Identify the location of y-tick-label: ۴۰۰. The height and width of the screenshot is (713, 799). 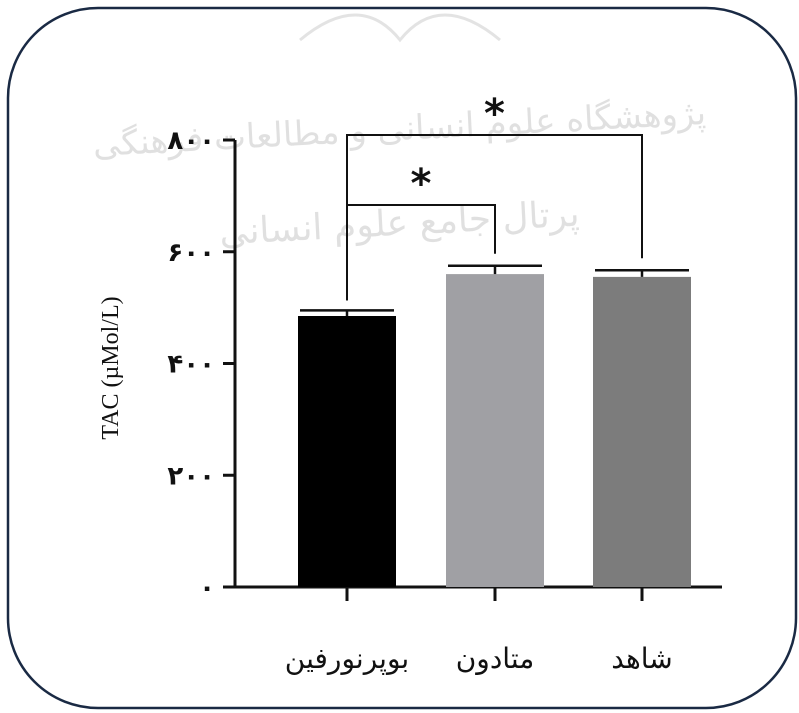
(191, 365).